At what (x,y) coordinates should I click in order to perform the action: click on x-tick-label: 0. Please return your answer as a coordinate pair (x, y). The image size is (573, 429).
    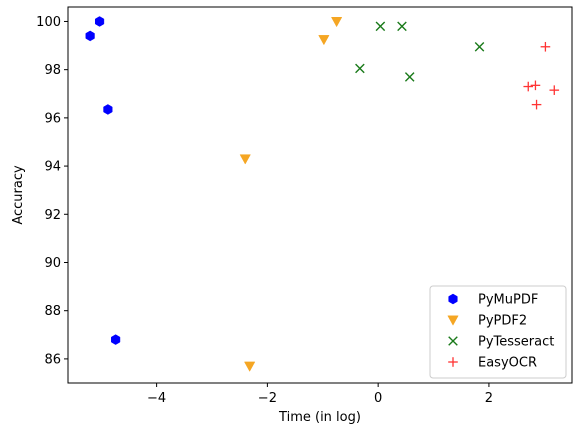
    Looking at the image, I should click on (378, 398).